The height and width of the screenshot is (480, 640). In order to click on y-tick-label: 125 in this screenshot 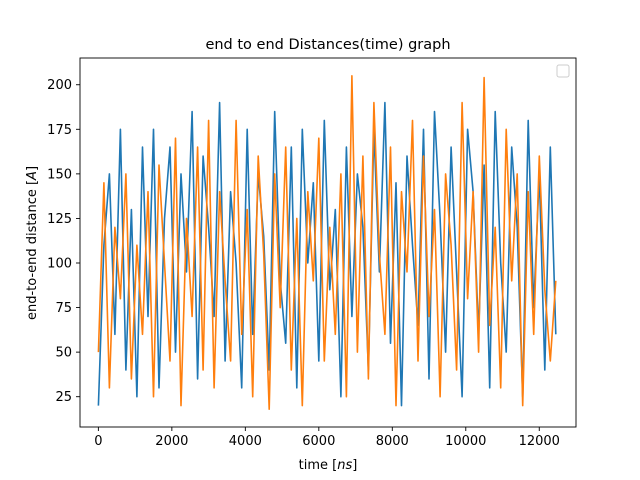, I will do `click(59, 219)`.